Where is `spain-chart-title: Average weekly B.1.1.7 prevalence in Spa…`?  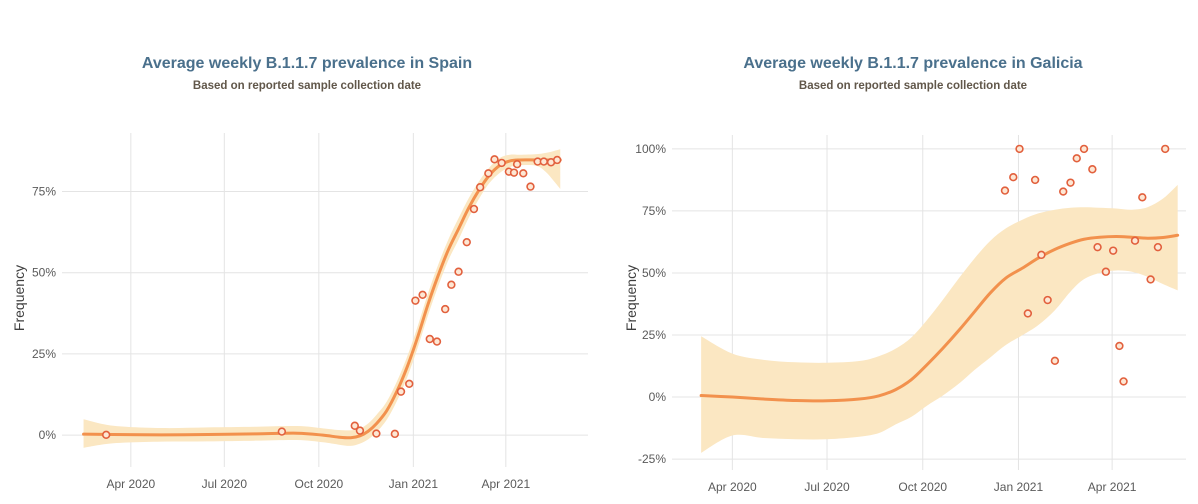
spain-chart-title: Average weekly B.1.1.7 prevalence in Spa… is located at coordinates (307, 63).